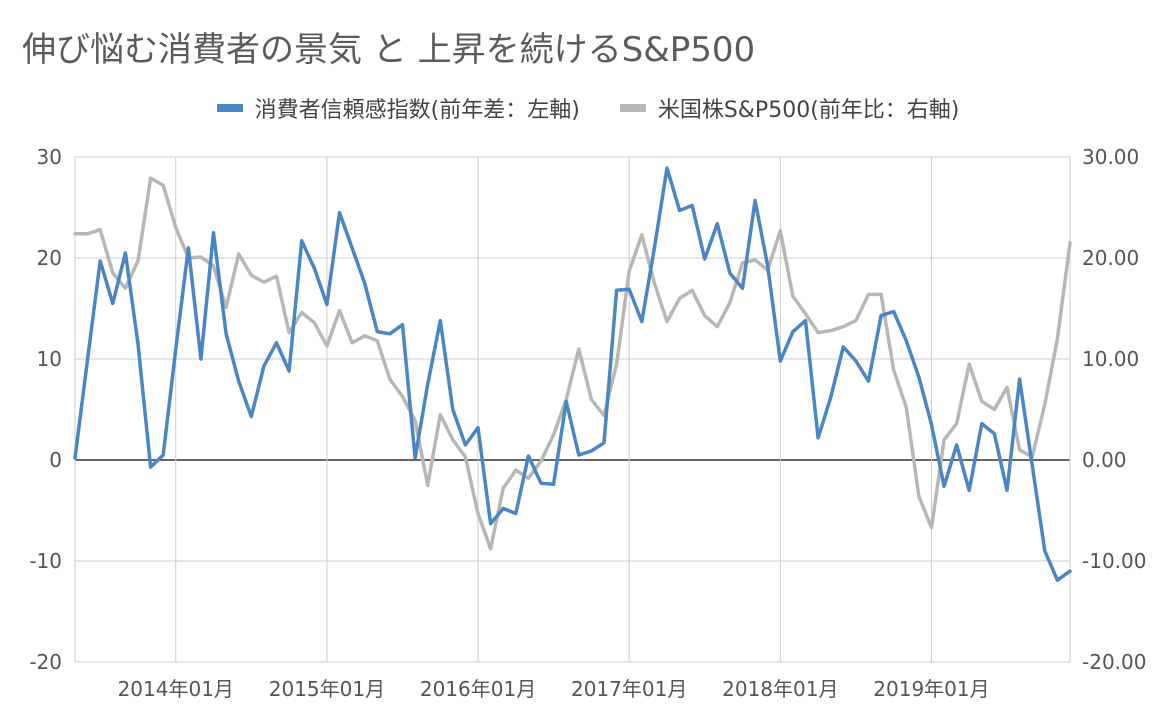 The image size is (1176, 720). Describe the element at coordinates (1114, 662) in the screenshot. I see `right-axis-tick-label: -20.00` at that location.